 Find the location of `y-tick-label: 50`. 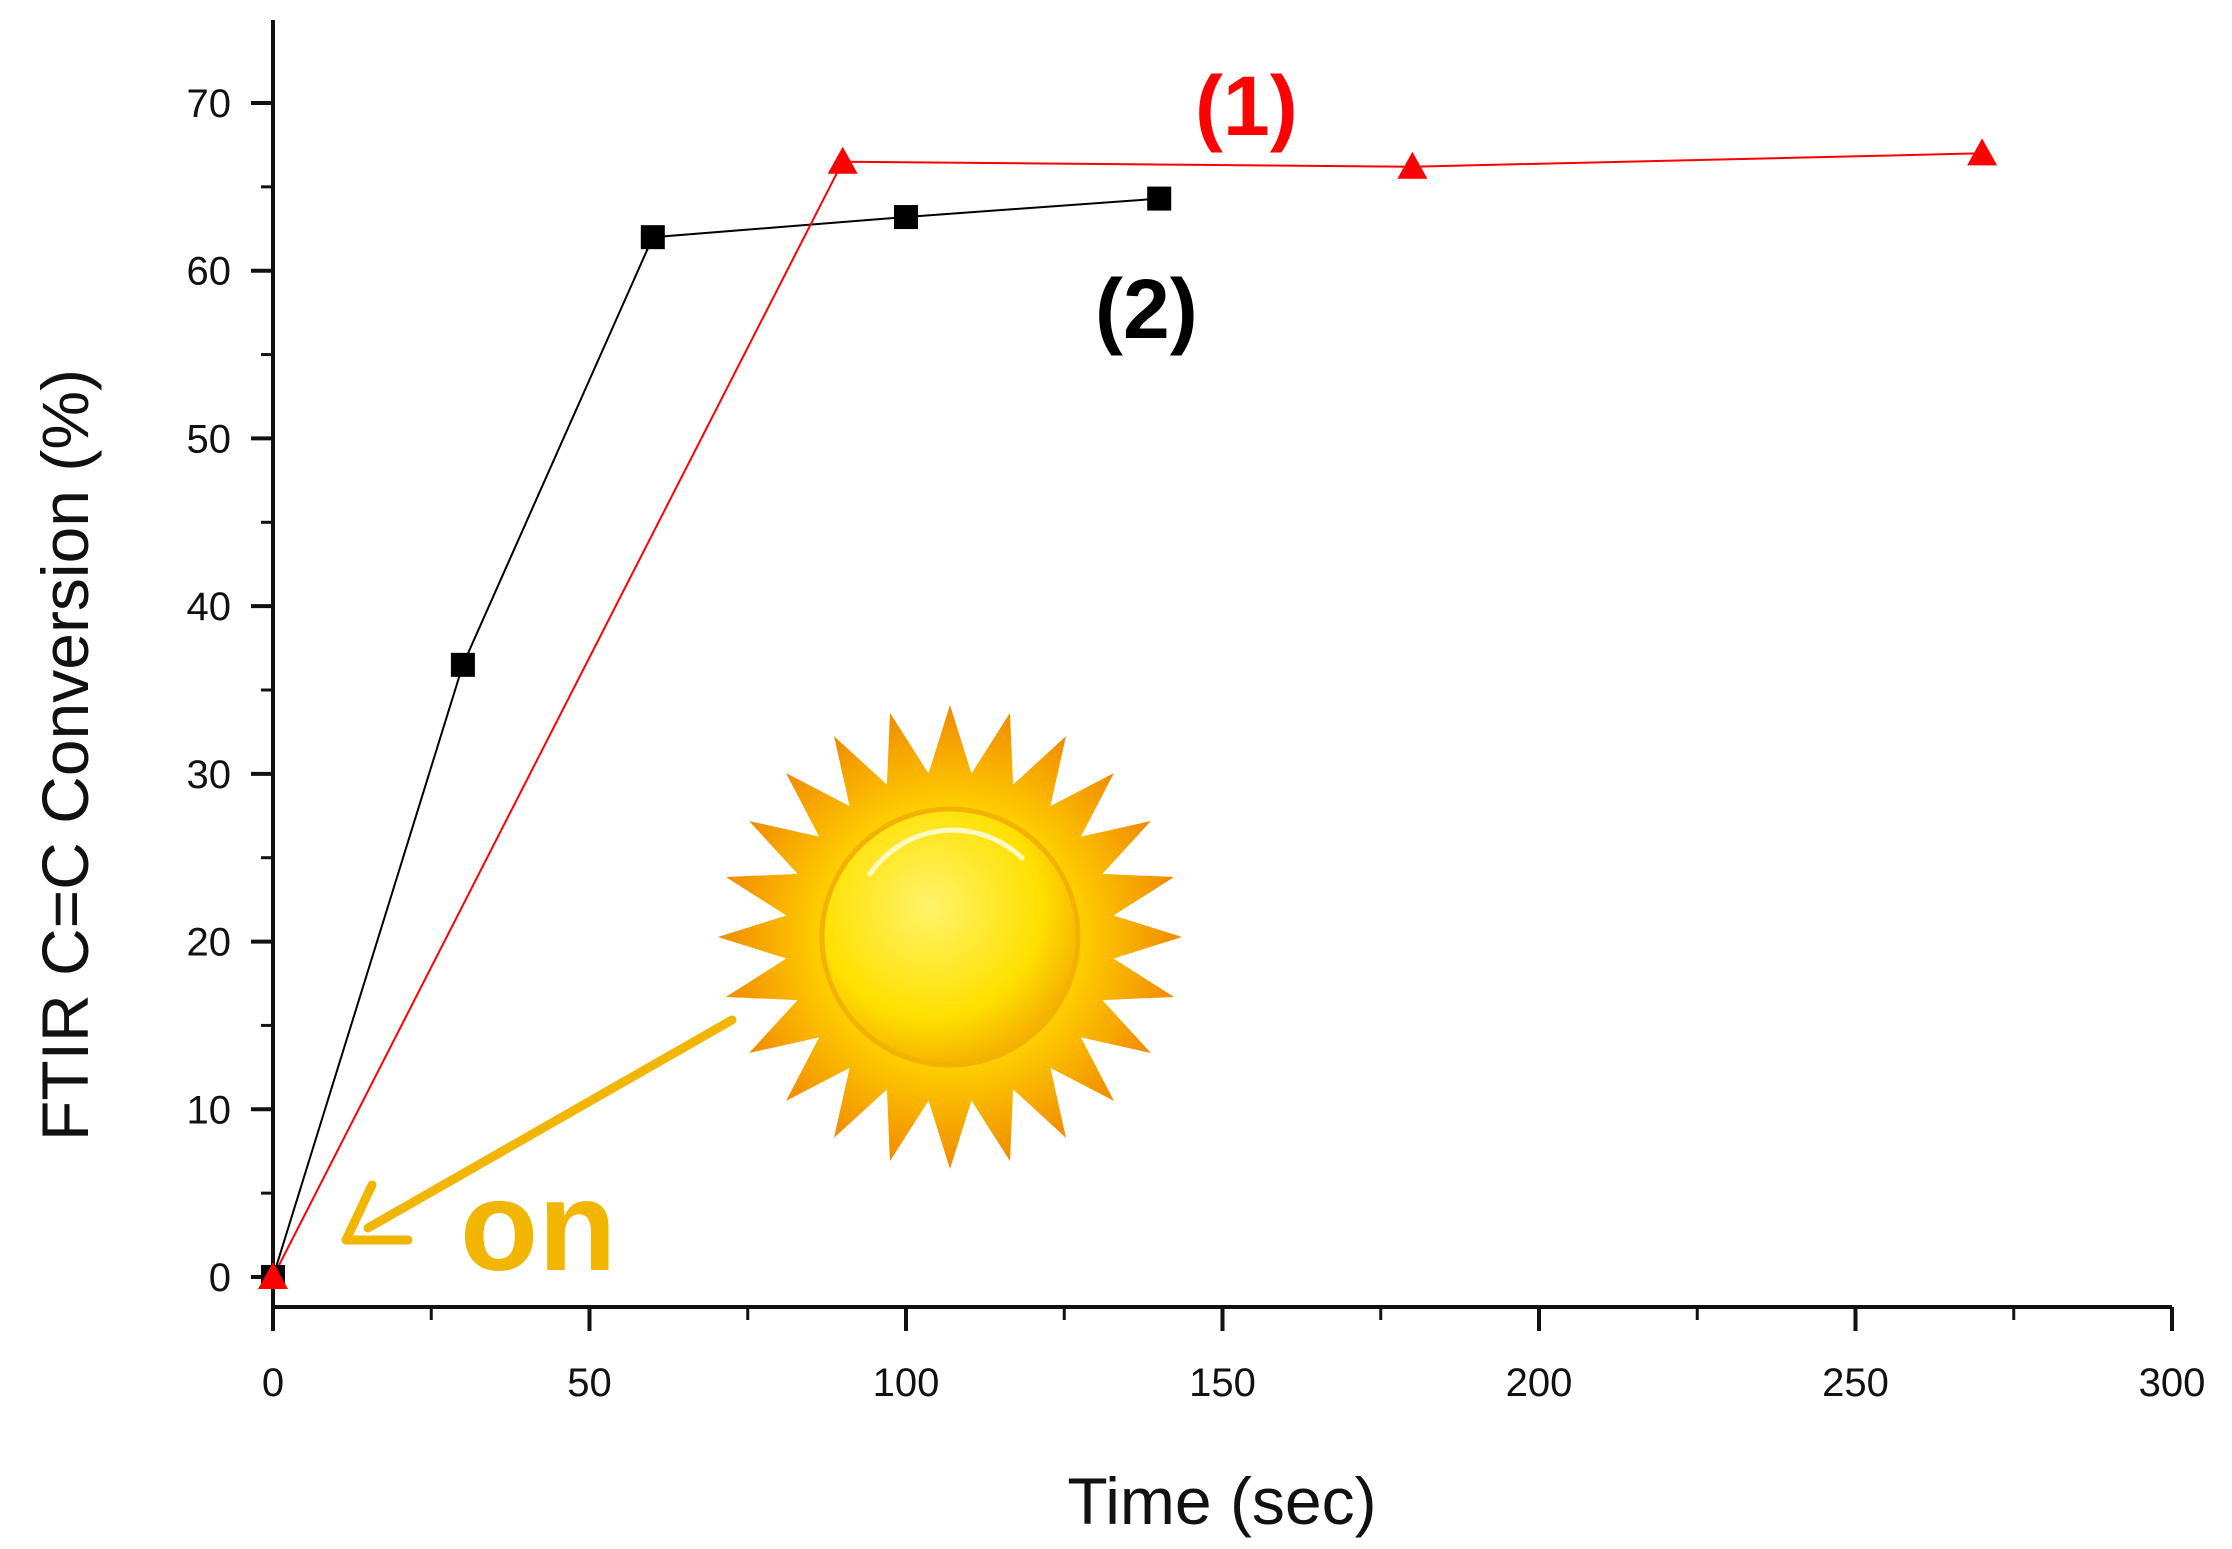

y-tick-label: 50 is located at coordinates (209, 439).